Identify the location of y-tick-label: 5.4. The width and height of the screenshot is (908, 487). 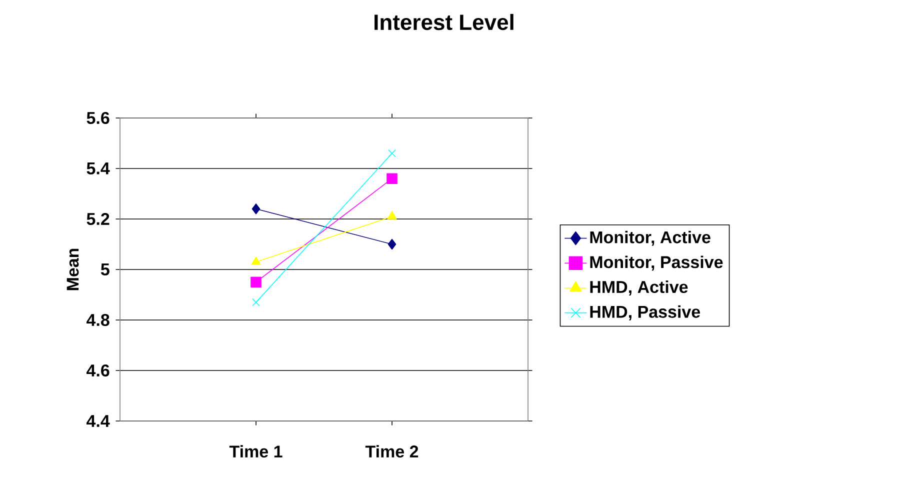
(98, 168).